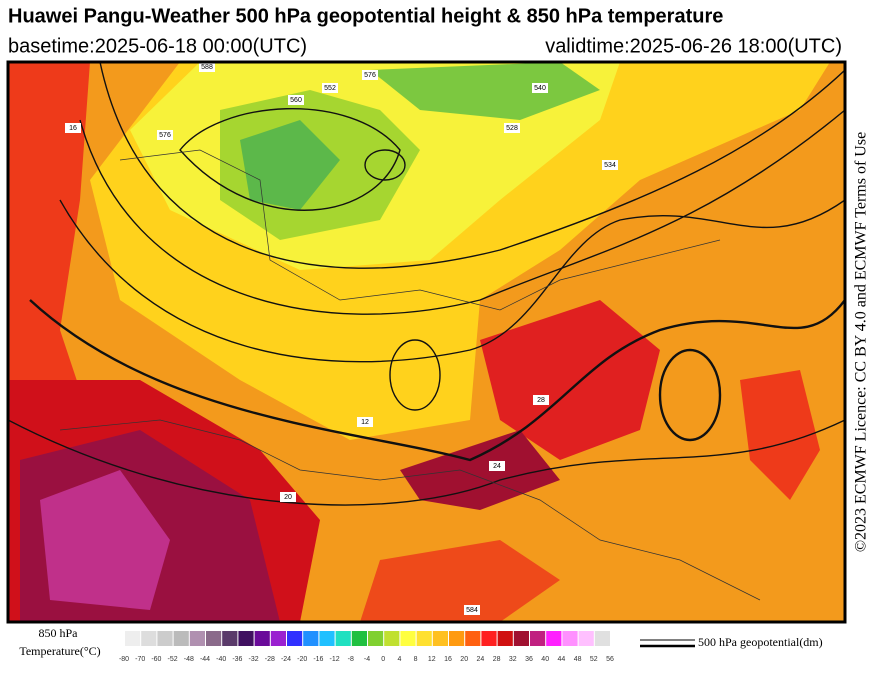 This screenshot has width=870, height=685. What do you see at coordinates (562, 659) in the screenshot?
I see `colorbar-tick: 44` at bounding box center [562, 659].